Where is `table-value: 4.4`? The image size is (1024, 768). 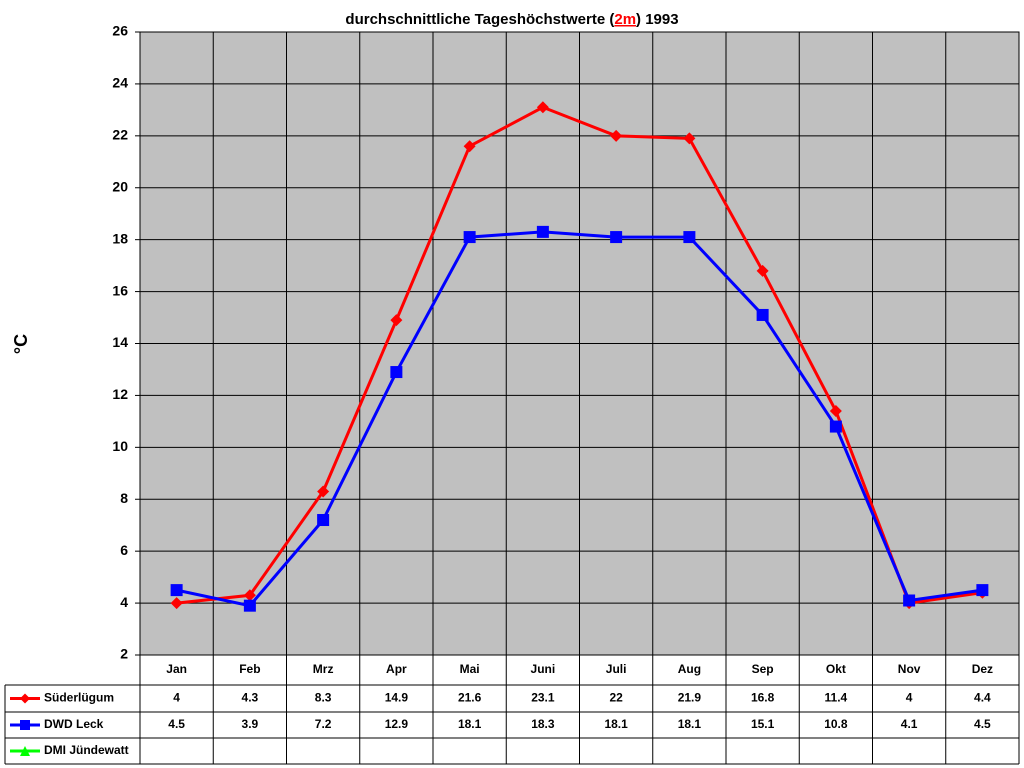 table-value: 4.4 is located at coordinates (982, 698).